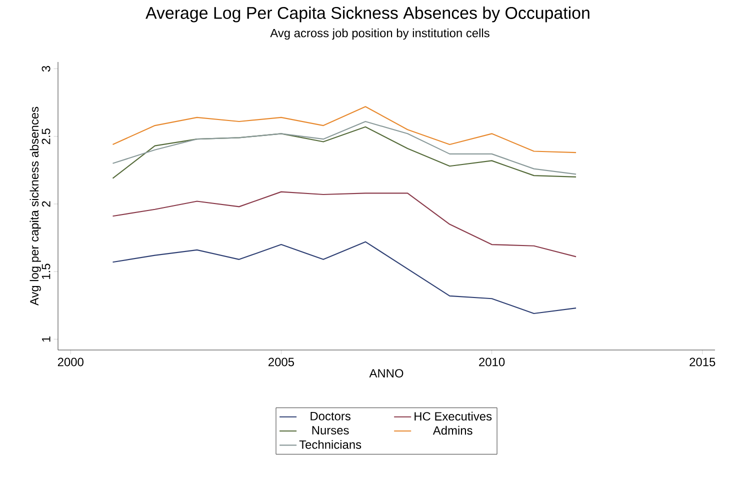 Image resolution: width=737 pixels, height=500 pixels. I want to click on legend-label: Technicians, so click(330, 444).